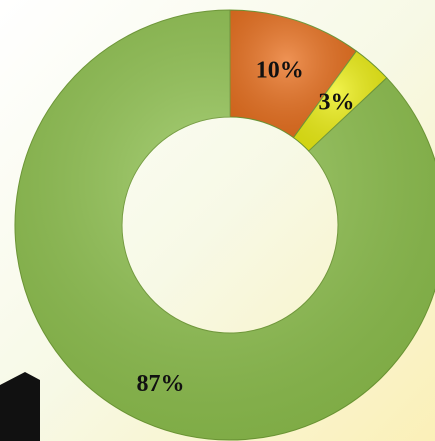 This screenshot has height=441, width=435. What do you see at coordinates (280, 70) in the screenshot?
I see `data-label: 10%` at bounding box center [280, 70].